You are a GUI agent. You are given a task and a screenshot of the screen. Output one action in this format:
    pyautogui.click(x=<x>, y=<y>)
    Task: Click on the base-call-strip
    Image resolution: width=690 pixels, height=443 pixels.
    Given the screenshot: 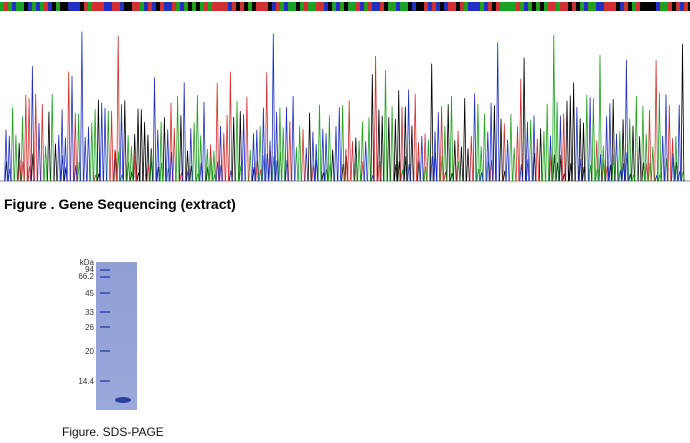 What is the action you would take?
    pyautogui.click(x=345, y=6)
    